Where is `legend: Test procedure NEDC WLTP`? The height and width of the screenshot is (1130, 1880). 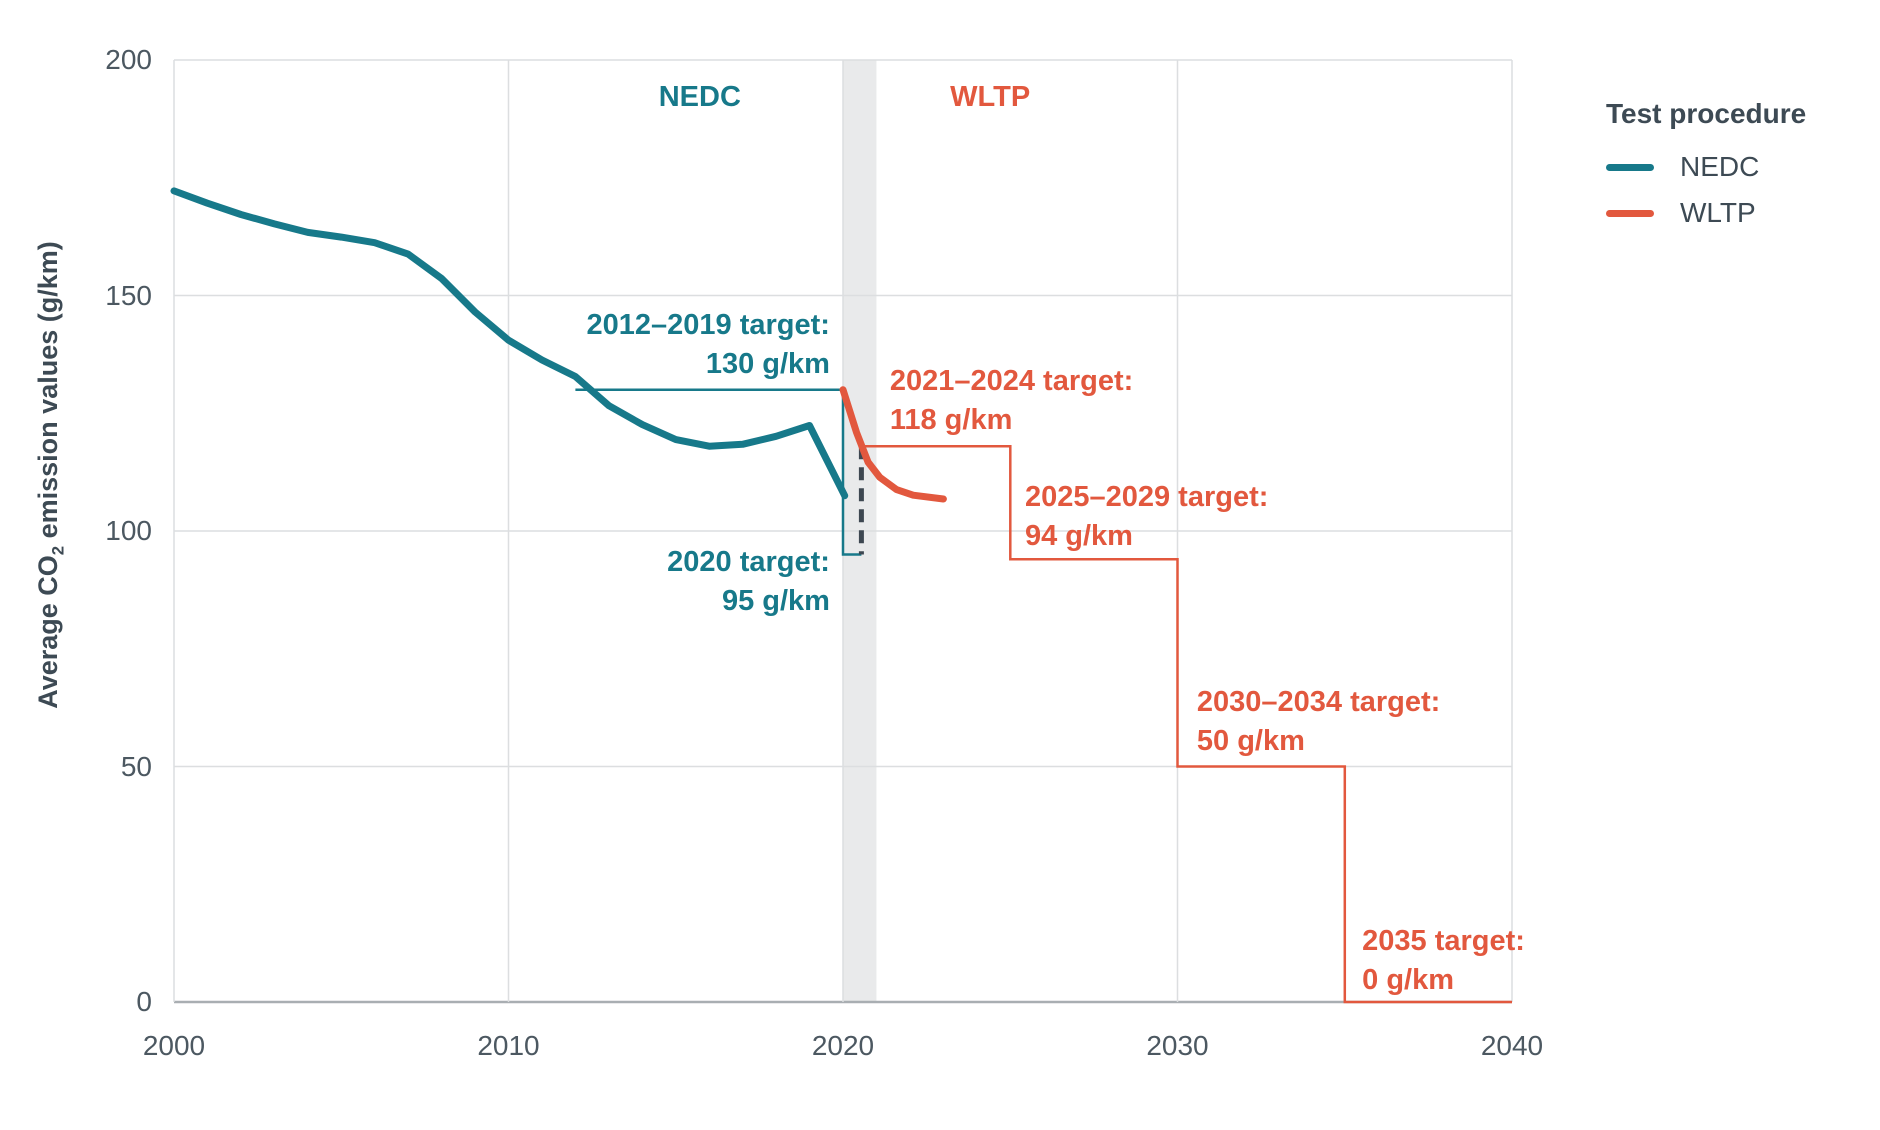 legend: Test procedure NEDC WLTP is located at coordinates (1706, 163).